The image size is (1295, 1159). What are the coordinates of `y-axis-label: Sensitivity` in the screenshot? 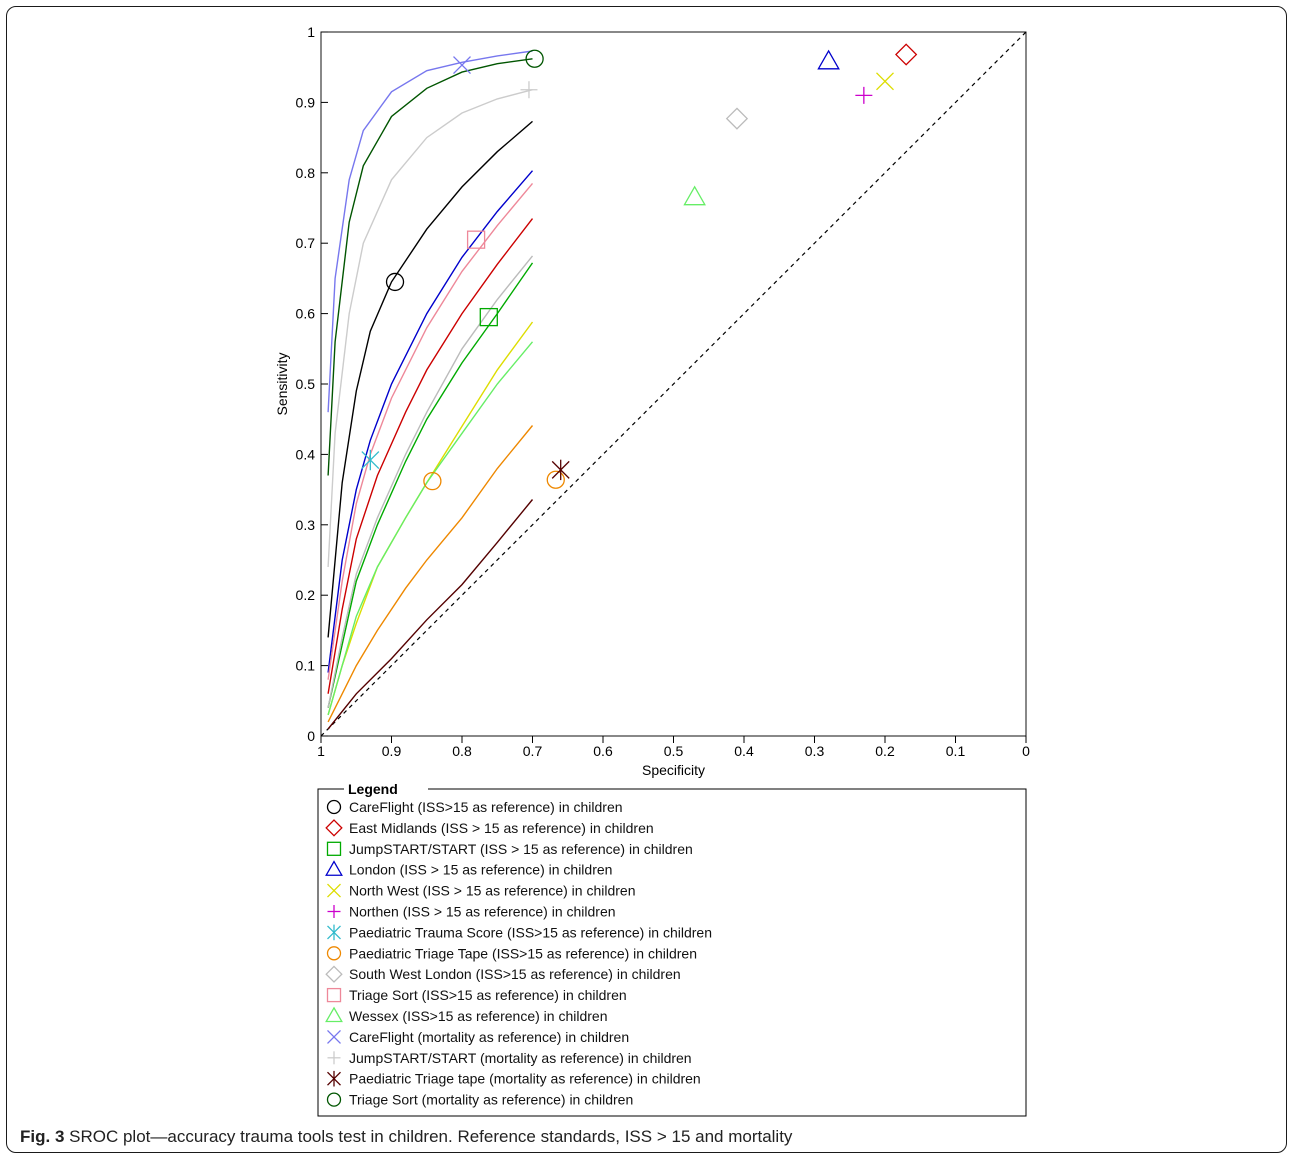 It's located at (282, 383).